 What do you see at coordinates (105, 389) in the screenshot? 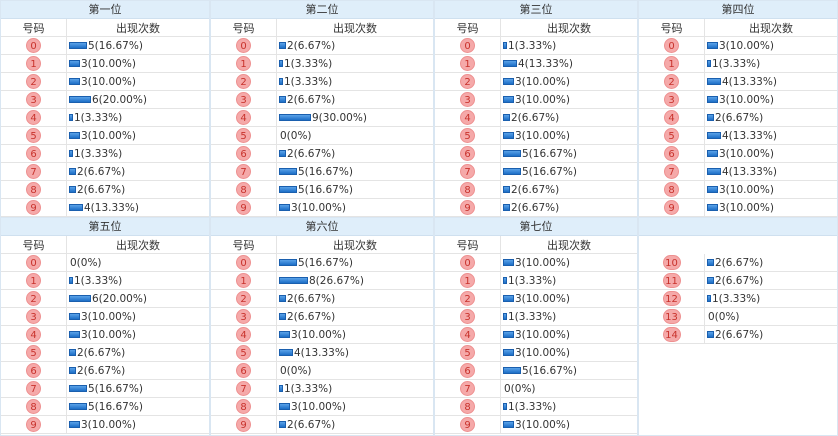
I see `table-row: 7 5(16.67%)` at bounding box center [105, 389].